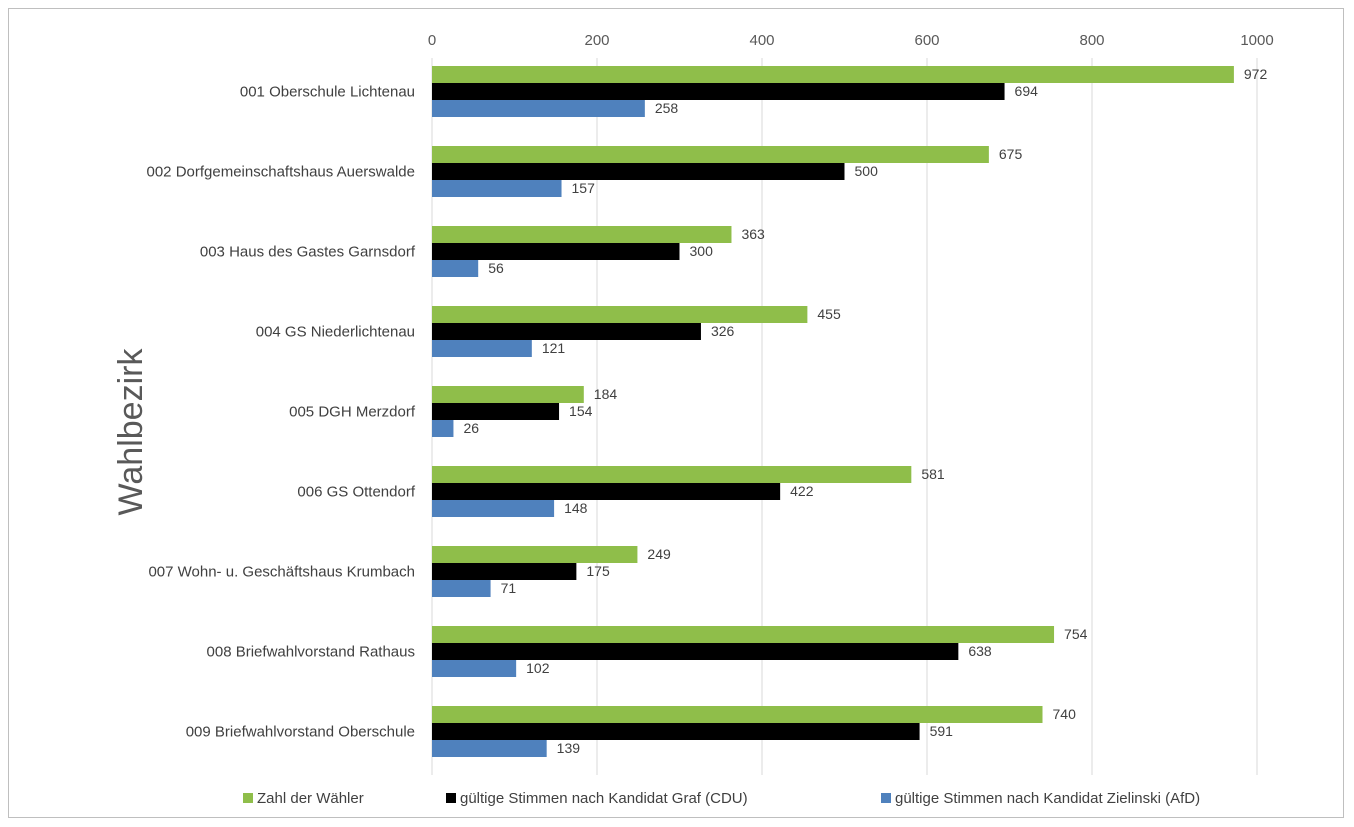 This screenshot has width=1354, height=827. I want to click on data-label: 71, so click(509, 588).